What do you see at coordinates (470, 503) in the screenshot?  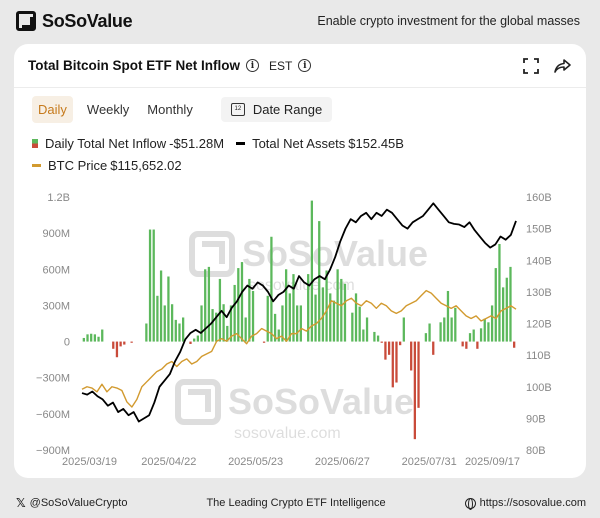 I see `globe-icon` at bounding box center [470, 503].